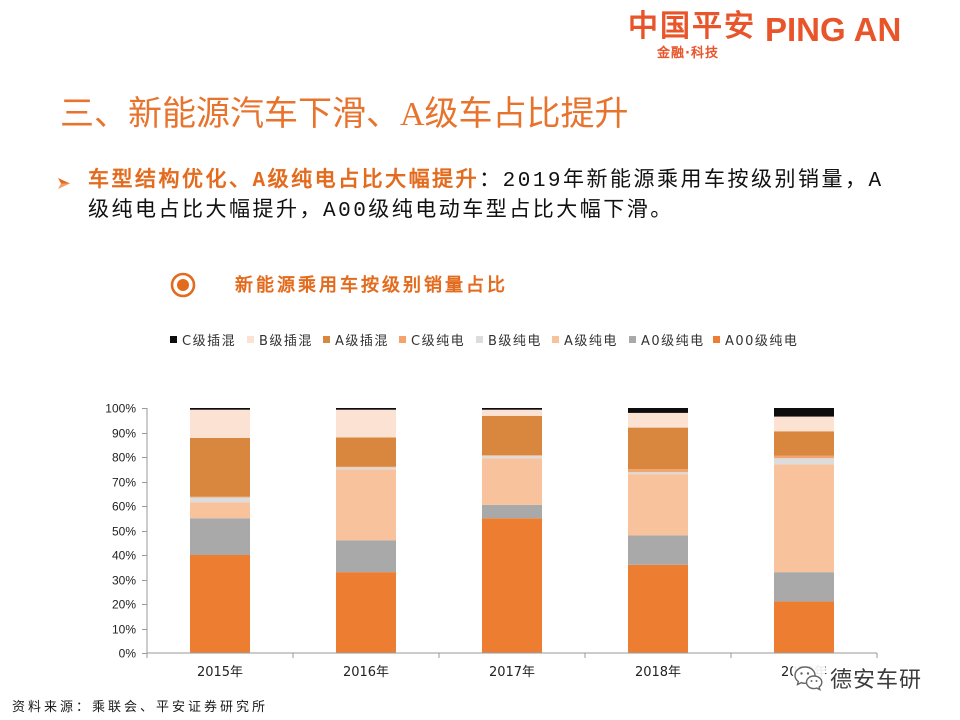 Image resolution: width=960 pixels, height=720 pixels. I want to click on y-axis-label: 10%, so click(124, 630).